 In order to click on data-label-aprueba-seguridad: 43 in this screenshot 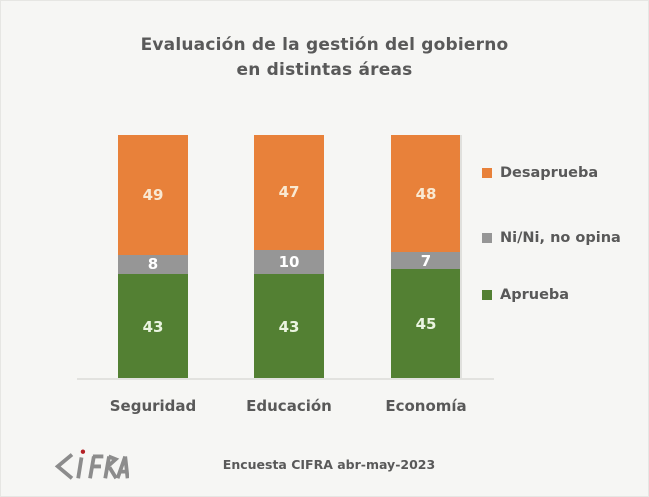, I will do `click(153, 326)`.